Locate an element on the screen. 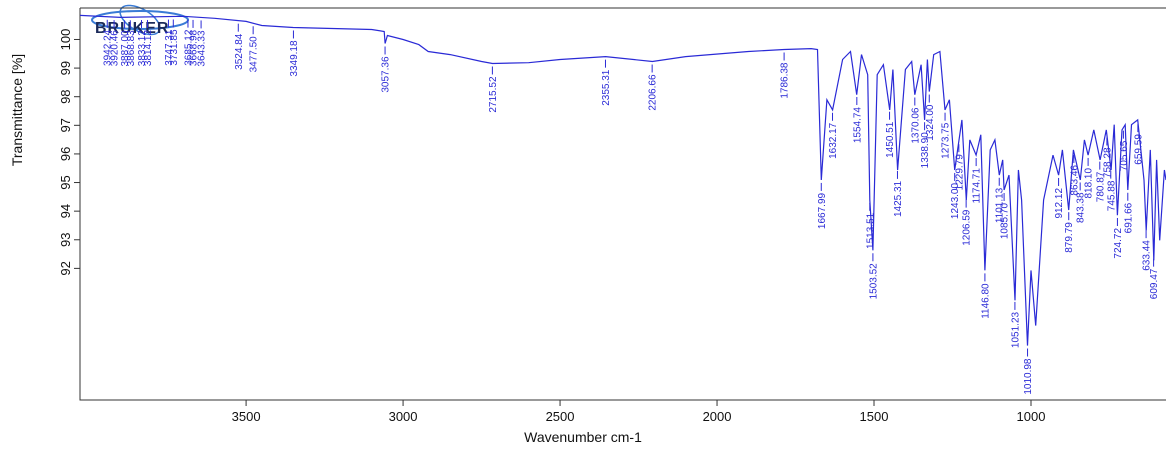 The image size is (1166, 450). peak-label: 3833.12 is located at coordinates (142, 48).